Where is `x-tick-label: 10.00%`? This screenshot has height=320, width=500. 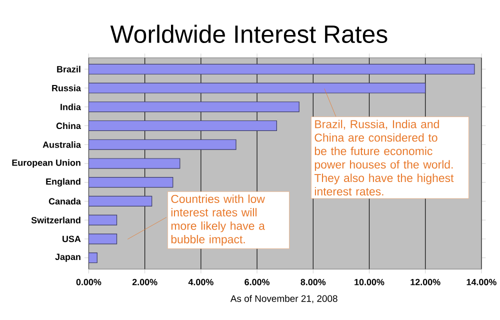
x-tick-label: 10.00% is located at coordinates (369, 282).